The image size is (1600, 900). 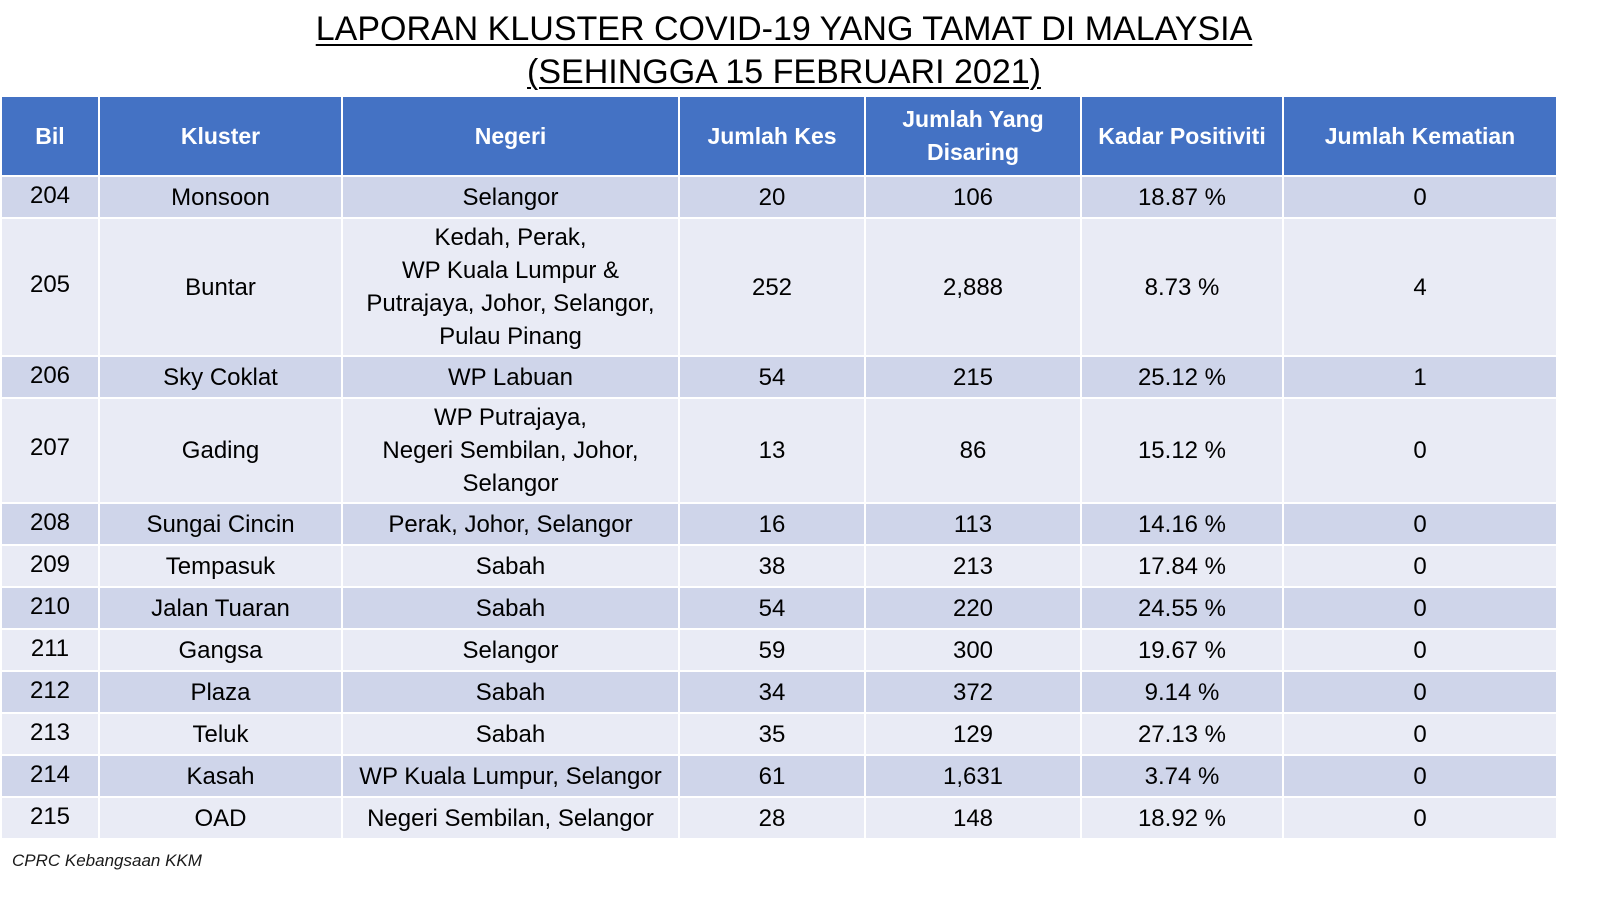 I want to click on cell-negeri-line: WP Labuan, so click(x=510, y=377).